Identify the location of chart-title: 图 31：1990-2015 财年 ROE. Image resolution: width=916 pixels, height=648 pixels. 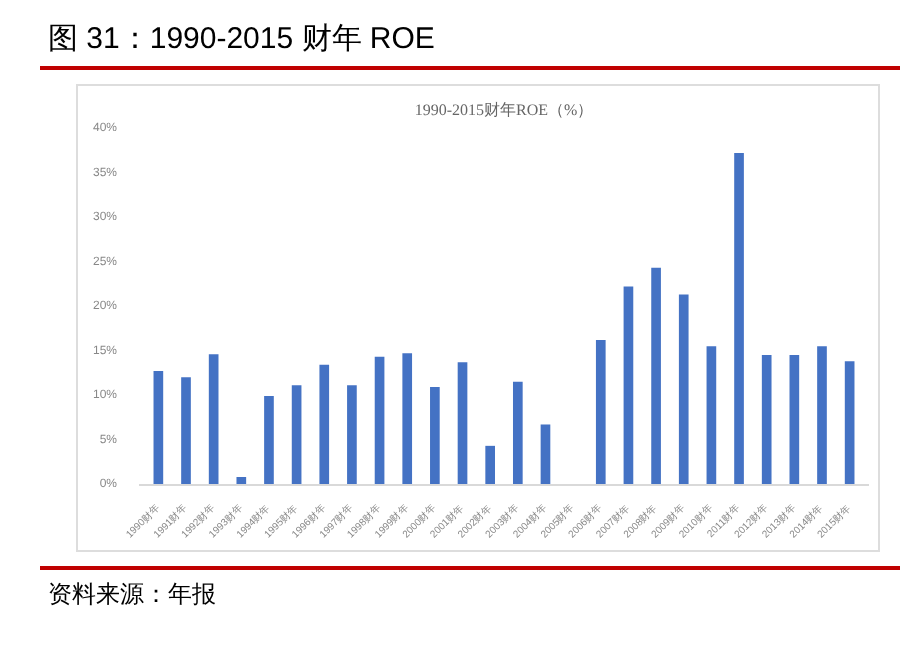
(241, 40).